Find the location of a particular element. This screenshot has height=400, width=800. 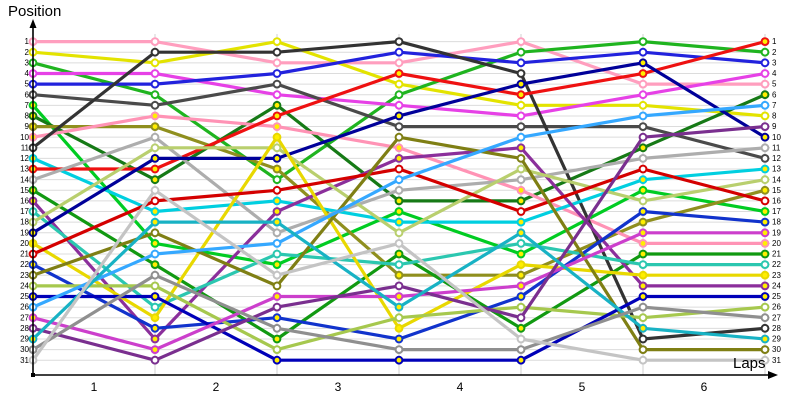

position-label-right: 12 is located at coordinates (776, 158).